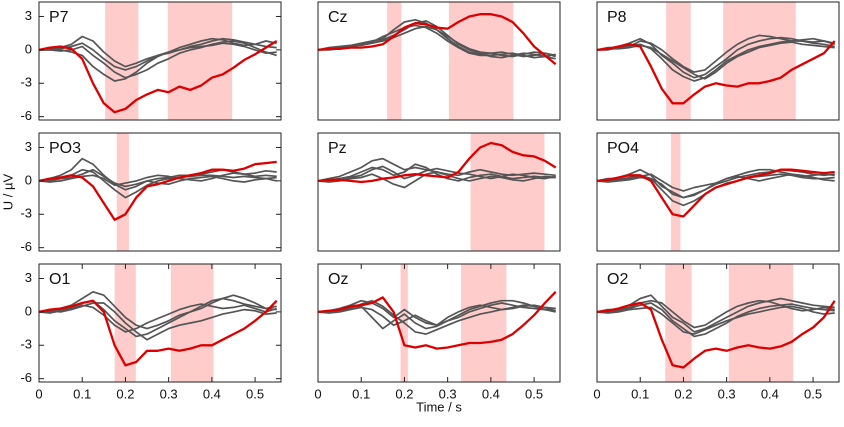 The width and height of the screenshot is (844, 427). I want to click on panel-title: PO3, so click(65, 148).